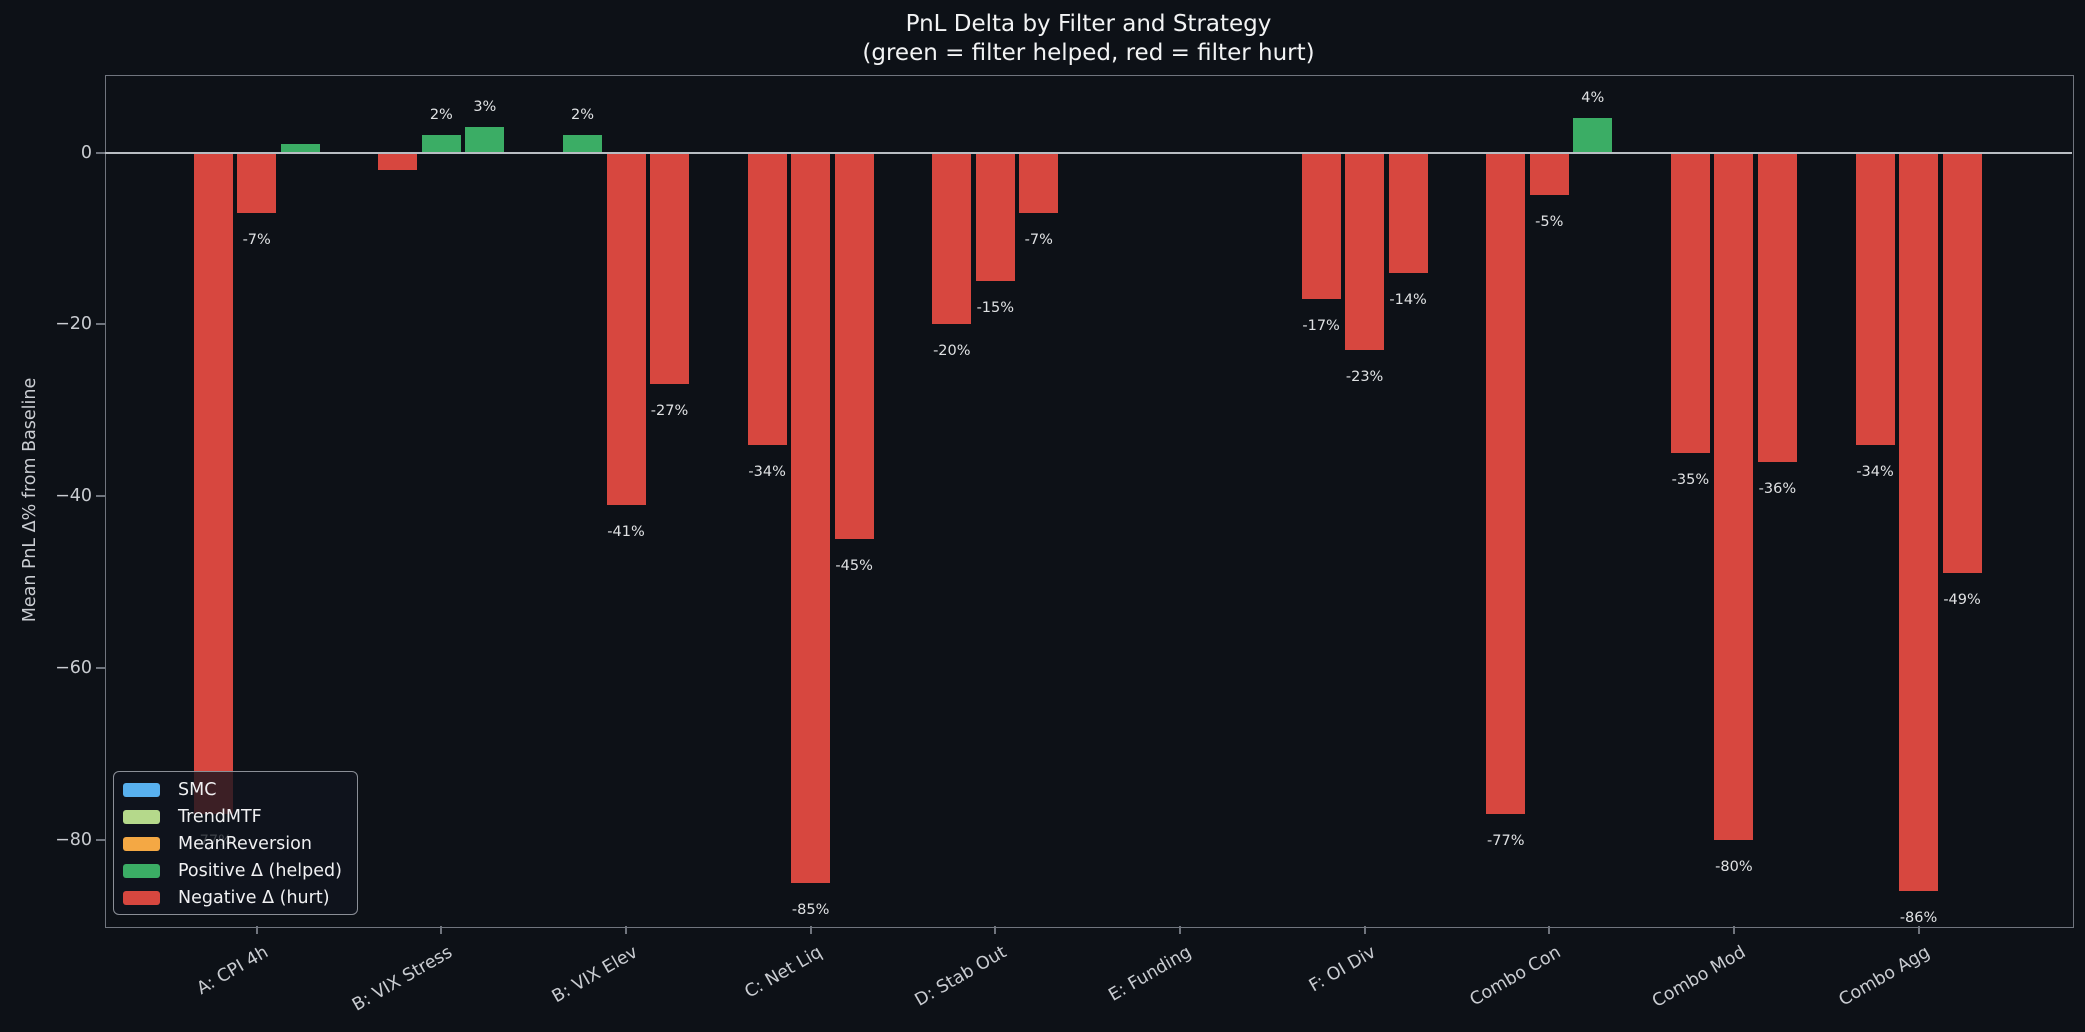 The height and width of the screenshot is (1032, 2085). Describe the element at coordinates (1506, 840) in the screenshot. I see `bar-value-label: -77%` at that location.